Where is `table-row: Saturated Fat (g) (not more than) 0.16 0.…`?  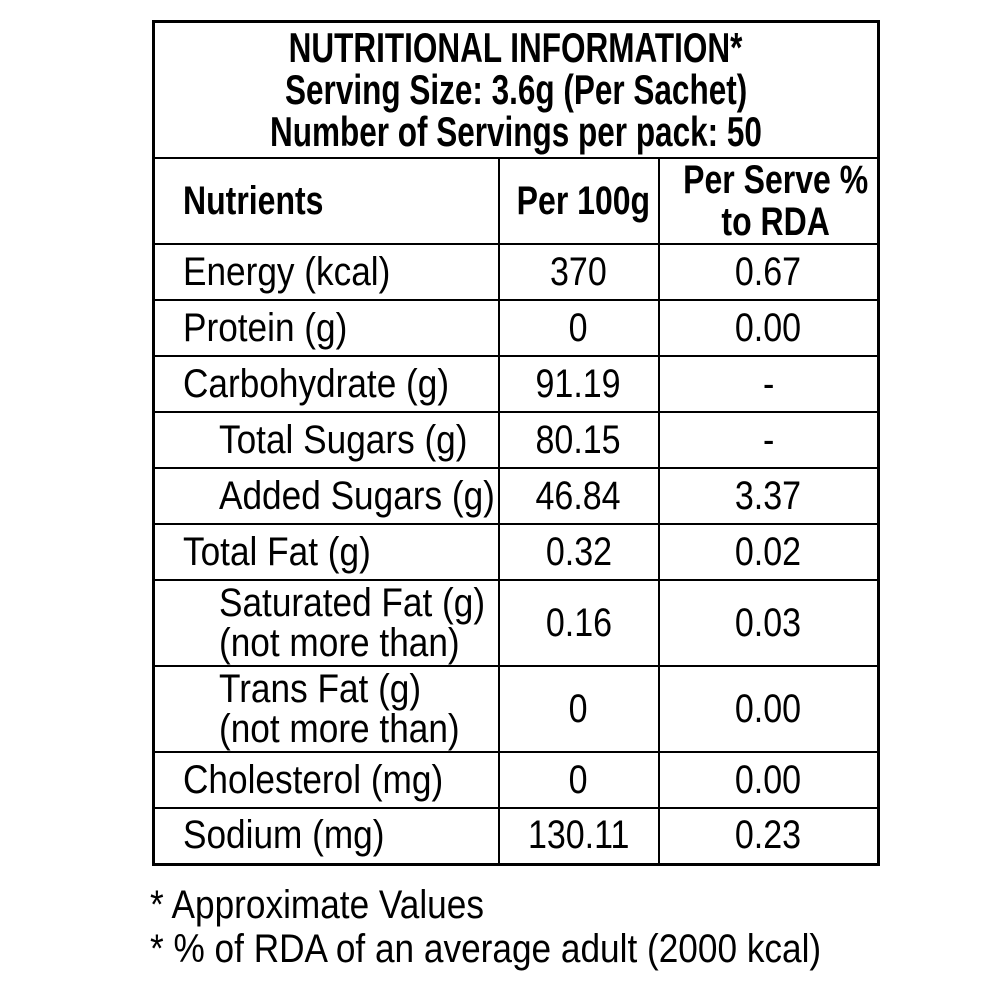
table-row: Saturated Fat (g) (not more than) 0.16 0.… is located at coordinates (516, 623).